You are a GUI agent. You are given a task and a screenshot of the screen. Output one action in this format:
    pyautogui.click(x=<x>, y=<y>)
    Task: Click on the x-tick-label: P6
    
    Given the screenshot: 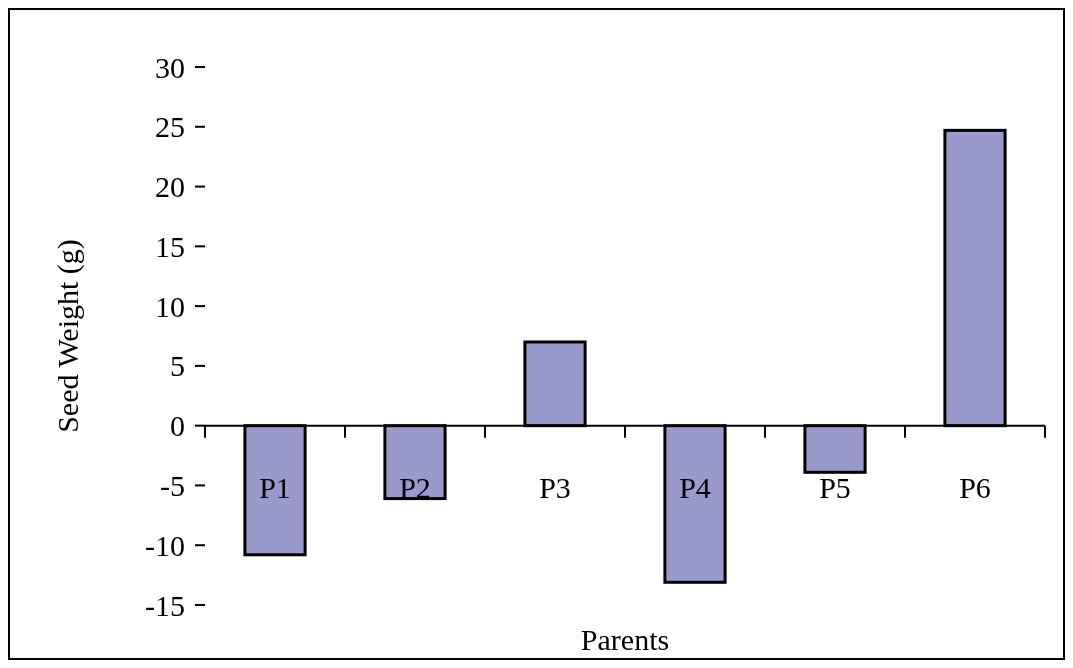 What is the action you would take?
    pyautogui.click(x=975, y=487)
    